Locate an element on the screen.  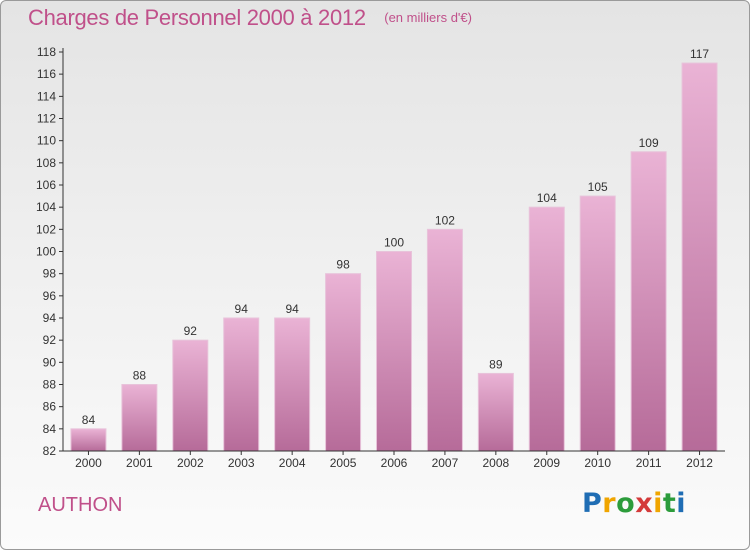
y-tick-label: 84 is located at coordinates (50, 429).